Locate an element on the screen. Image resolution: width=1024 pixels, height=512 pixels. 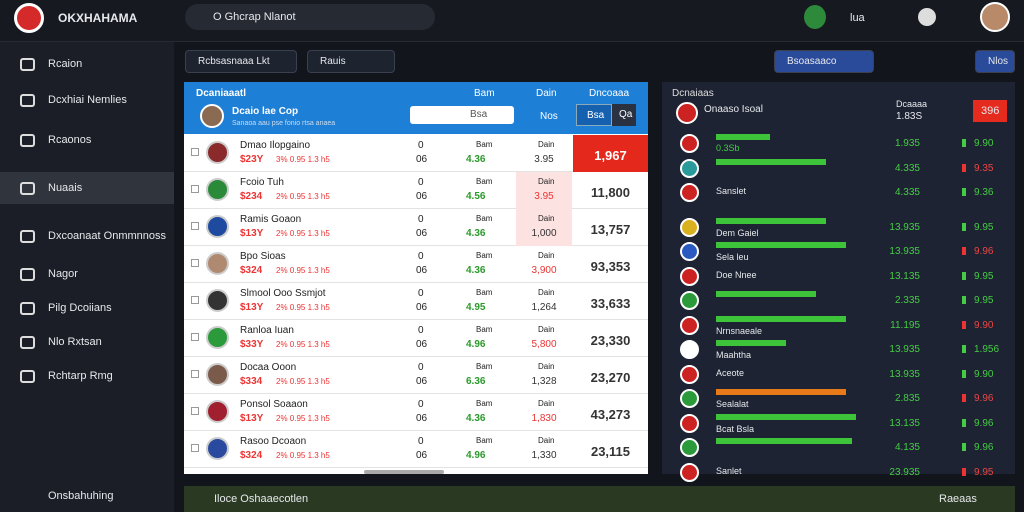
nav-icon is located at coordinates (27, 342).